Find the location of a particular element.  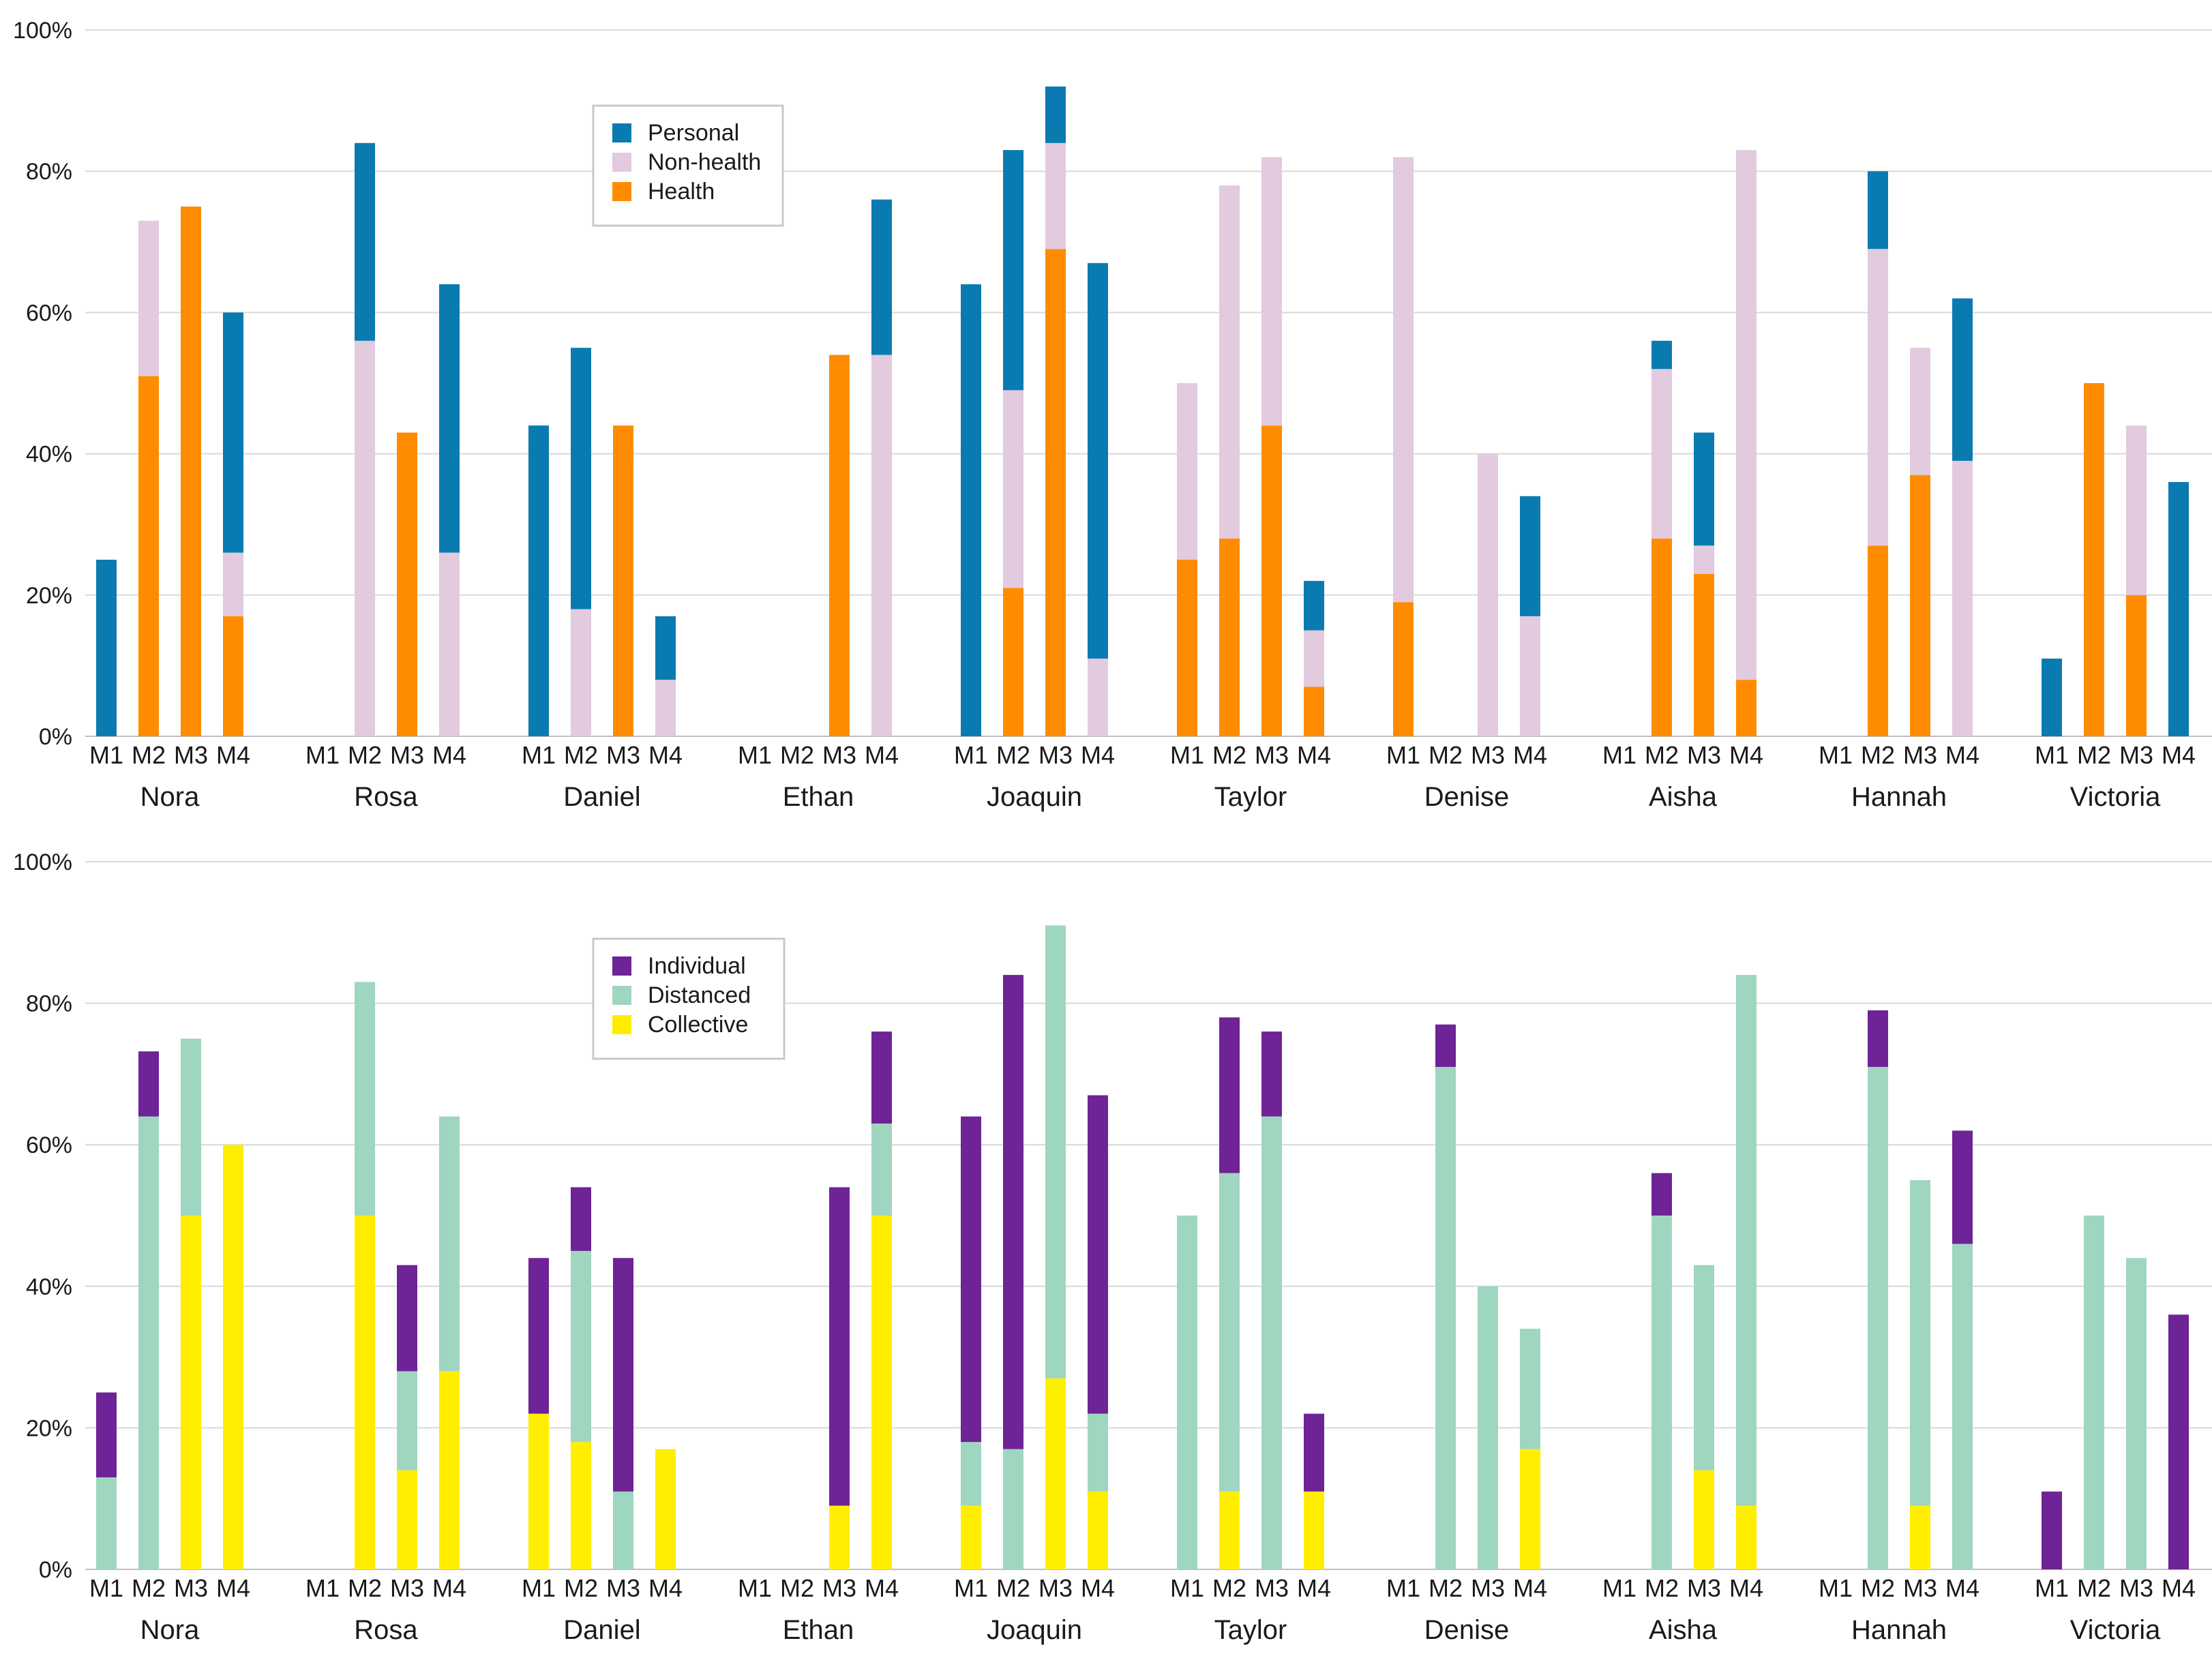

chart-1-group-hannah: M1 M2 M3 M4 Hannah is located at coordinates (1899, 491).